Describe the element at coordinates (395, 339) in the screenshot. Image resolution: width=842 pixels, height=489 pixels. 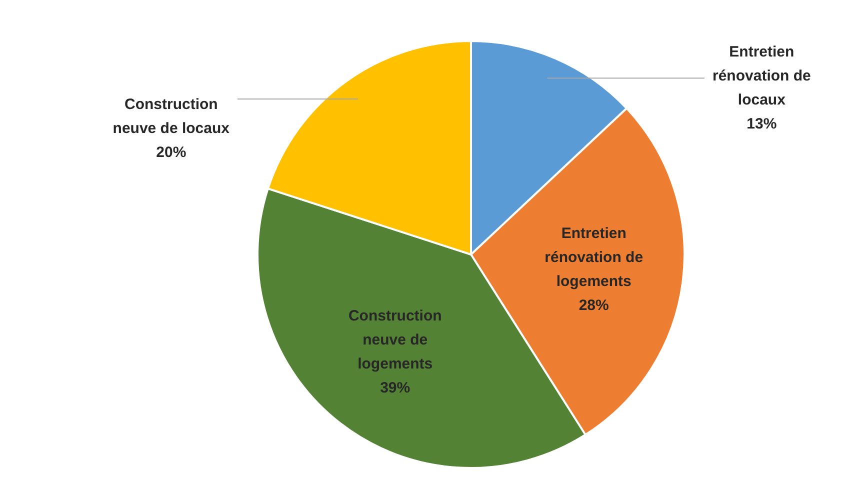
I see `slice-label: Construction neuve de logements` at that location.